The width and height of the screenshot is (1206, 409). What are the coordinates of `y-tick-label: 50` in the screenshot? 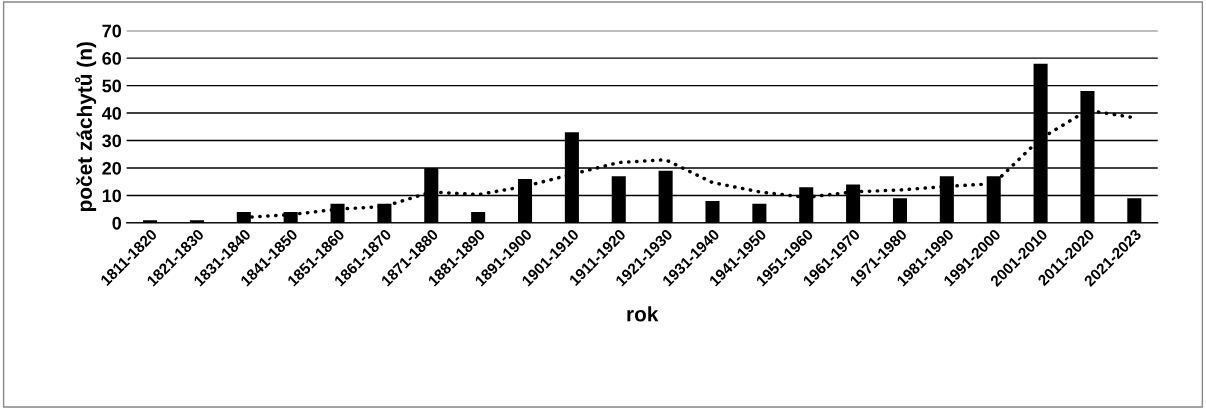 It's located at (112, 86).